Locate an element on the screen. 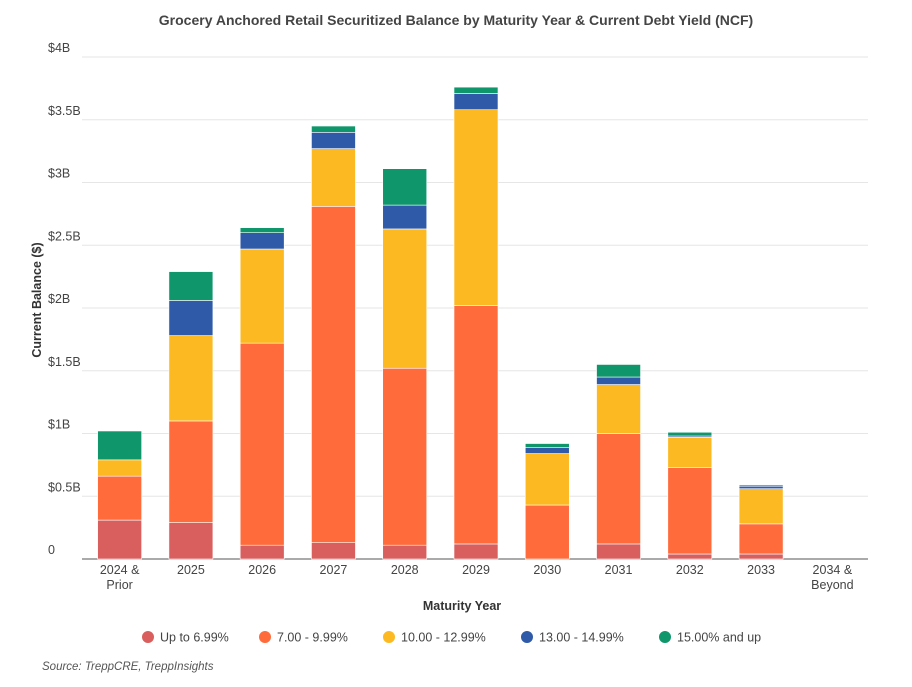  y-tick-labels: 0 $0.5B $1B $1.5B $2B $2.5B $3B $3.5B $4B is located at coordinates (64, 299).